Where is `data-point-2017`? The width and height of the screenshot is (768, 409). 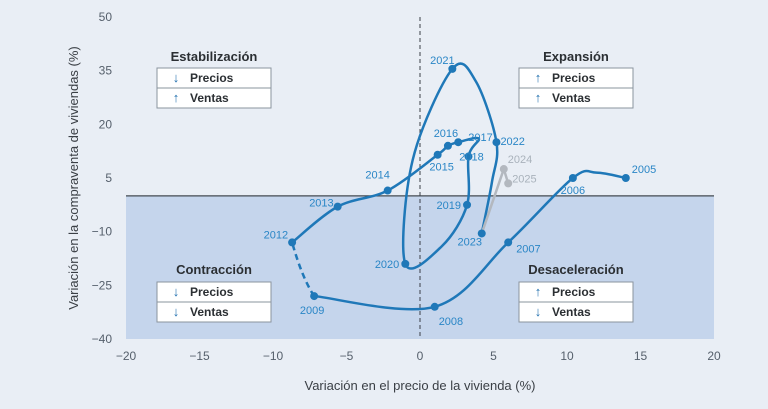
data-point-2017 is located at coordinates (458, 142).